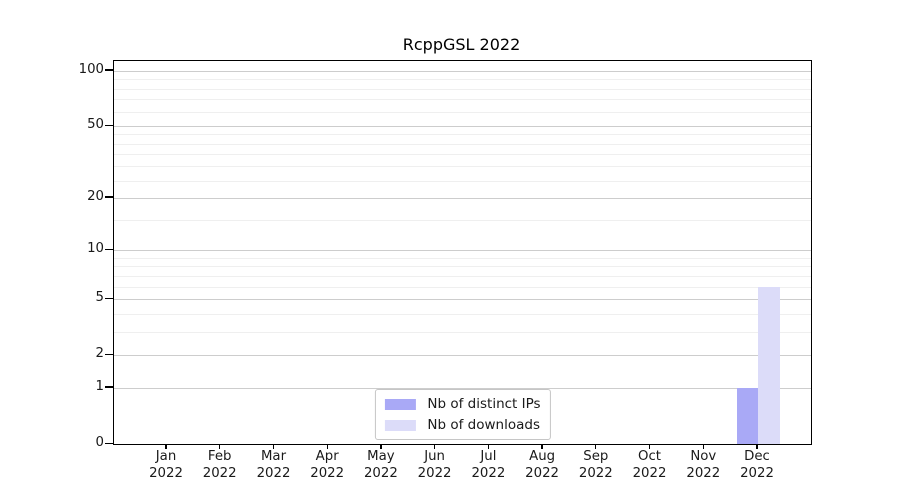  Describe the element at coordinates (542, 447) in the screenshot. I see `x-tick-mark-aug` at that location.